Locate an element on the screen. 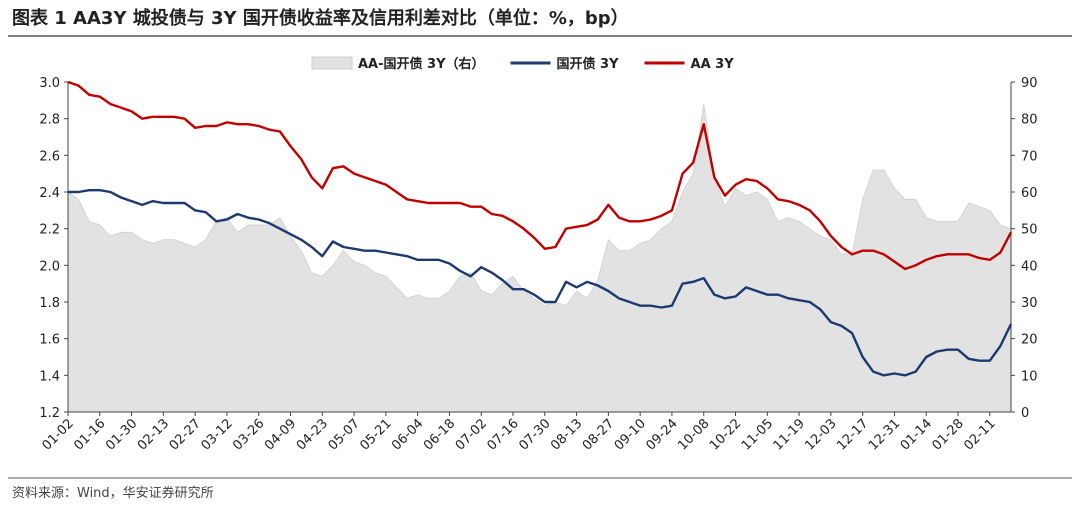 The width and height of the screenshot is (1080, 514). x-tick-label: 02-27 is located at coordinates (185, 434).